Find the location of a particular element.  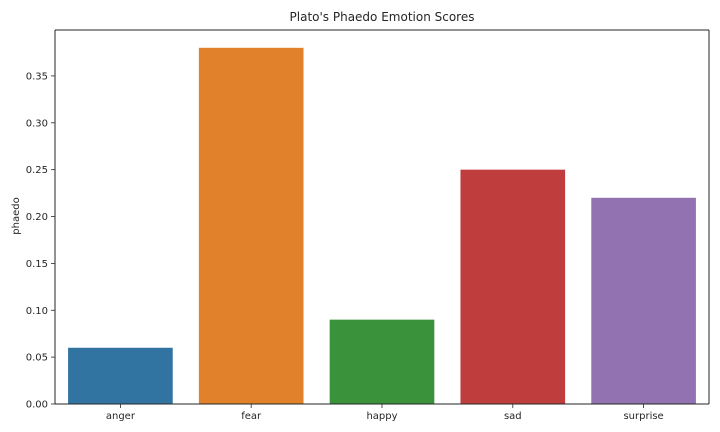

y-tick-label-3: 0.15 is located at coordinates (37, 264).